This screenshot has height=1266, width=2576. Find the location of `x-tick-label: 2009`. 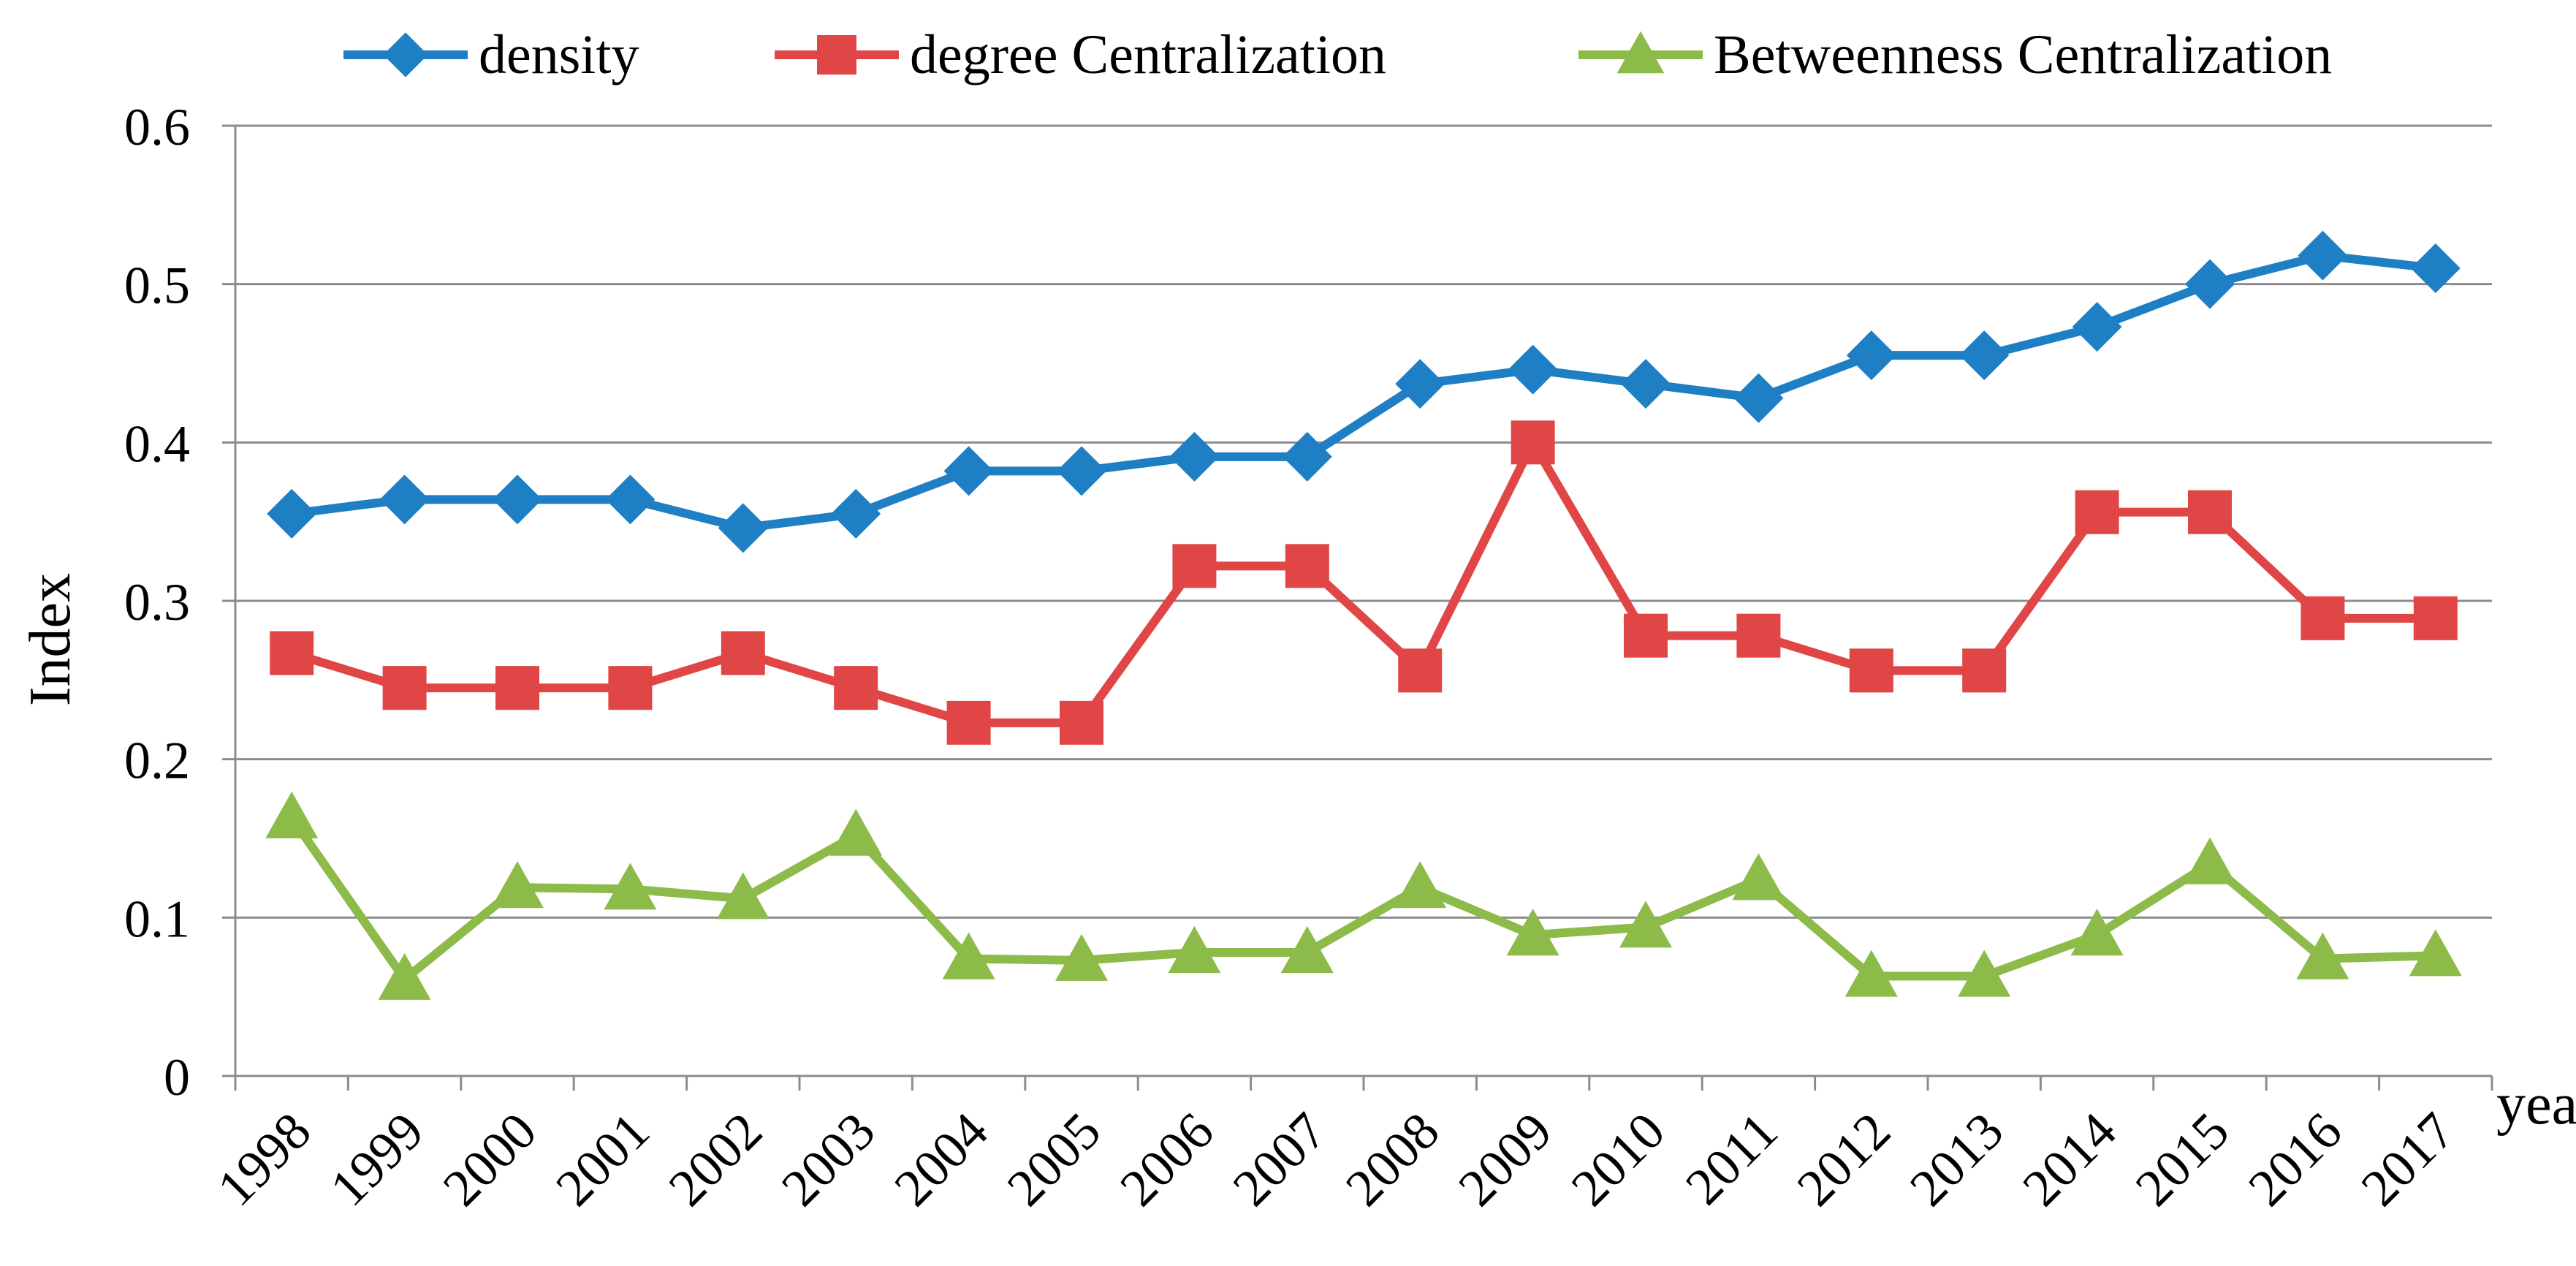

x-tick-label: 2009 is located at coordinates (1506, 1159).